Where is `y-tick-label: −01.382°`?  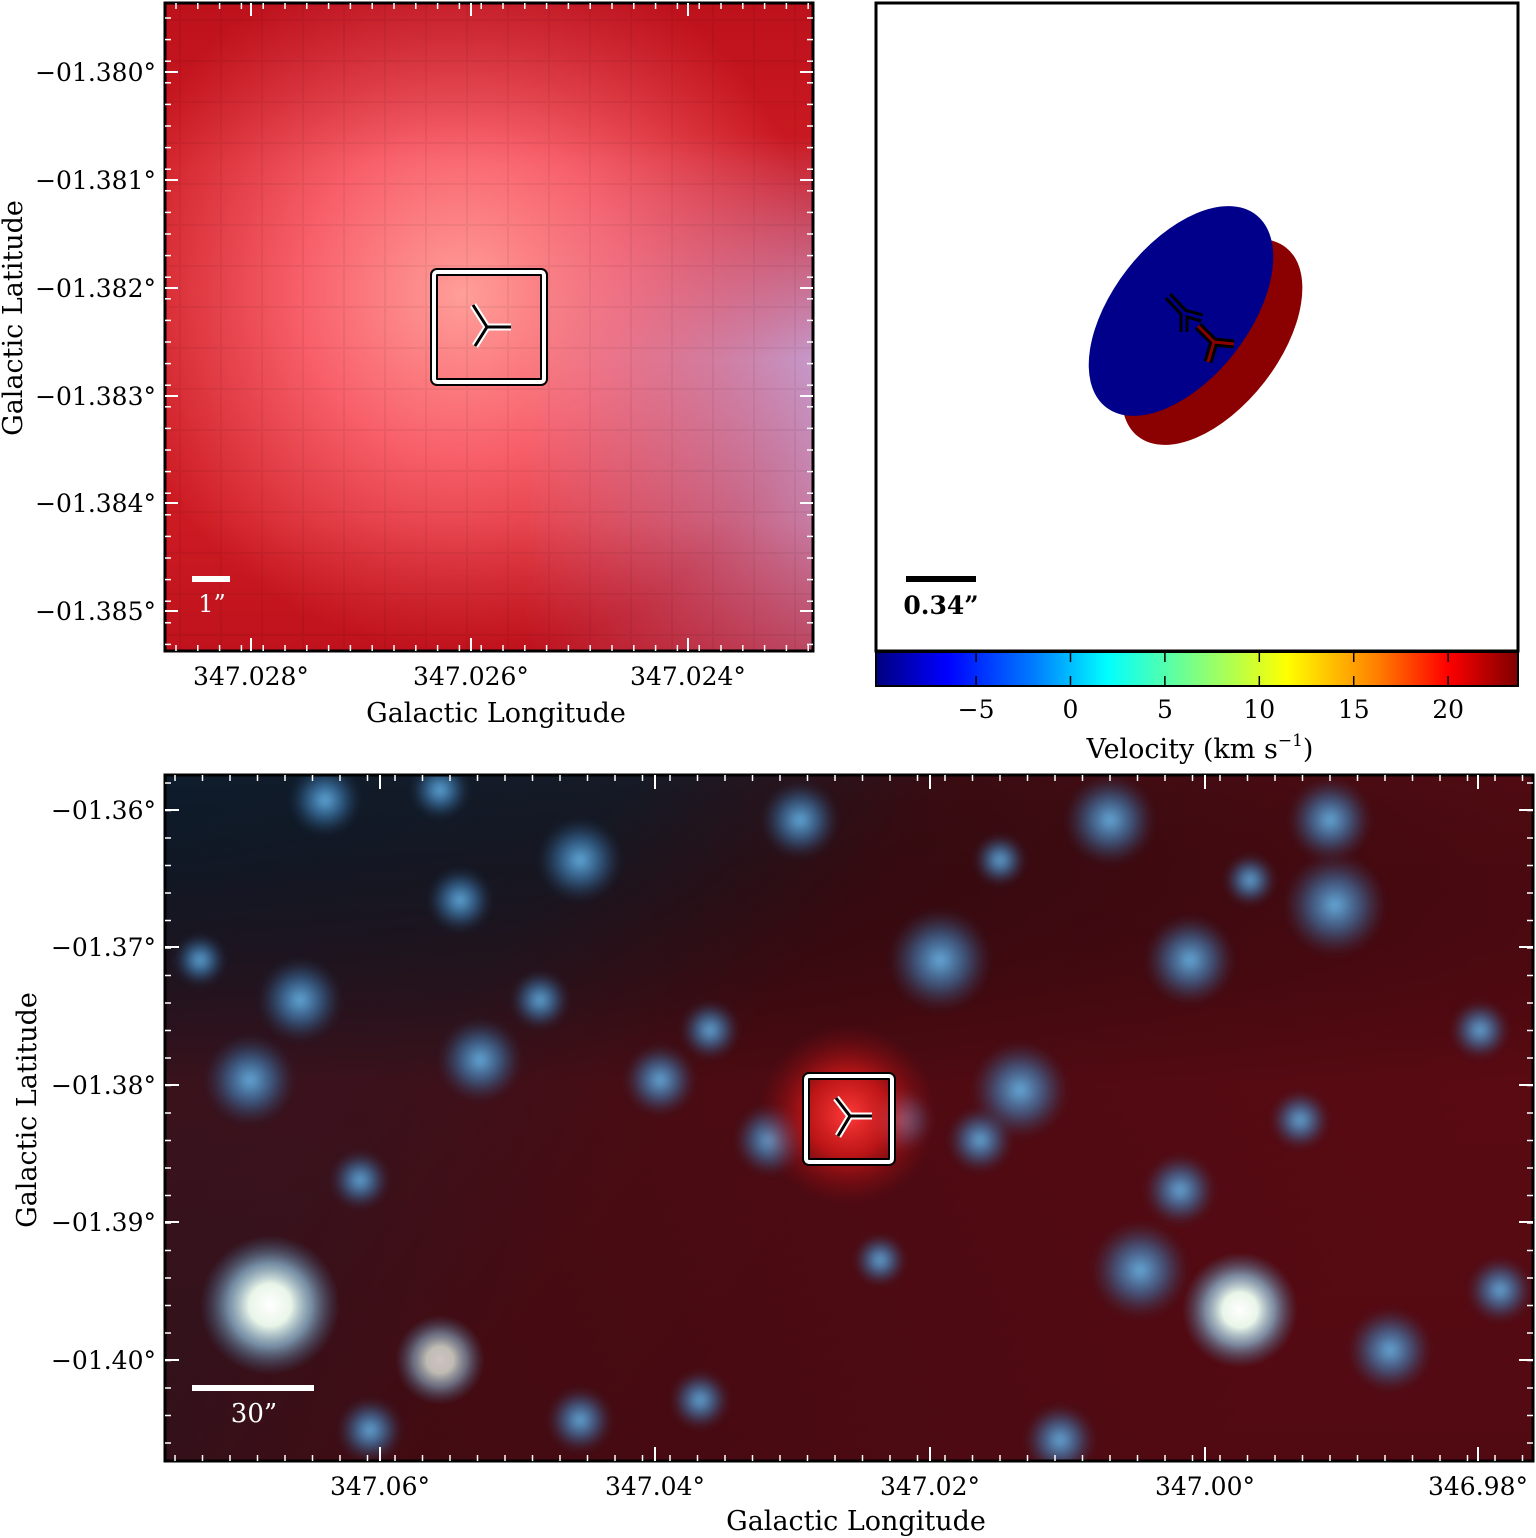
y-tick-label: −01.382° is located at coordinates (95, 288).